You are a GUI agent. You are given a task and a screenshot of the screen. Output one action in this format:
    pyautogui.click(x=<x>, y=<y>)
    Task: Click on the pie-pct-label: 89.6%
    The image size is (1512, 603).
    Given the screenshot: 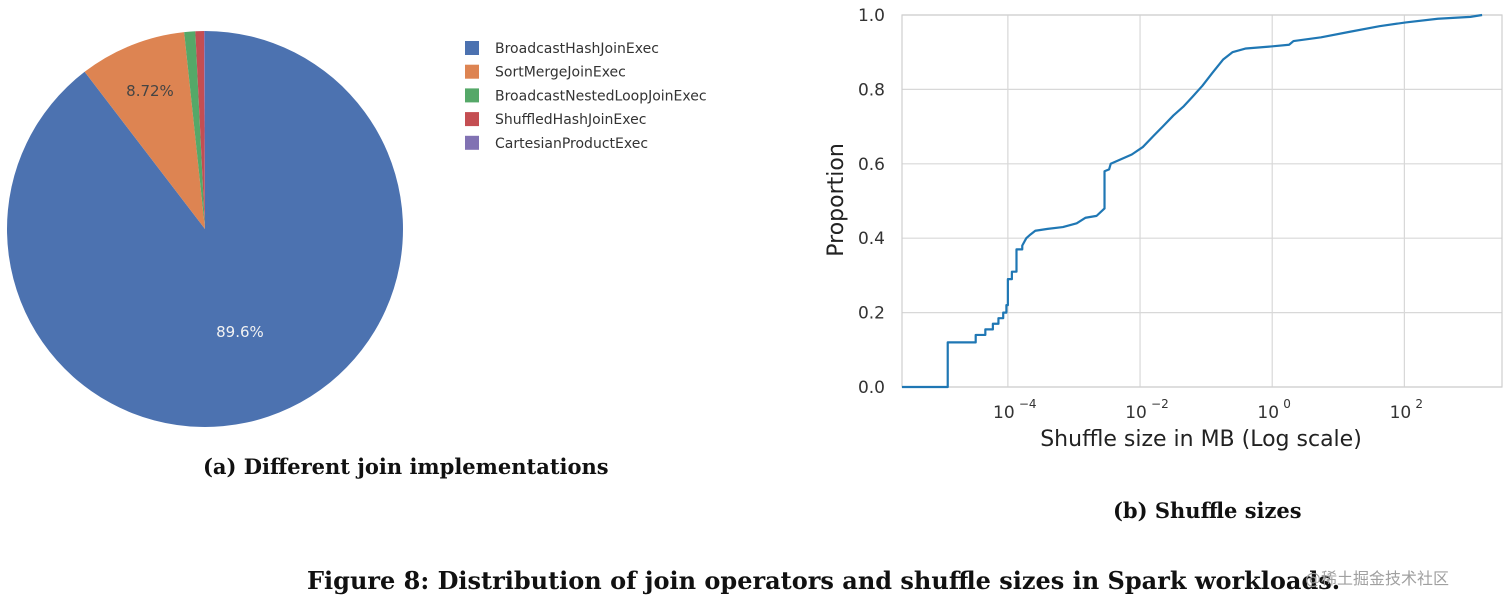 What is the action you would take?
    pyautogui.click(x=240, y=332)
    